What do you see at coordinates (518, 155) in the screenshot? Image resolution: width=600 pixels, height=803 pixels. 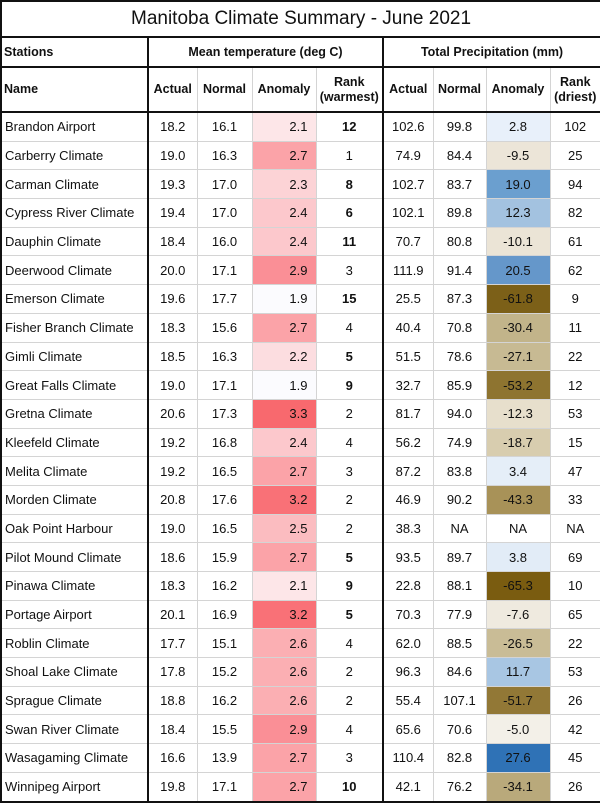 I see `precip-anomaly-cell: -9.5` at bounding box center [518, 155].